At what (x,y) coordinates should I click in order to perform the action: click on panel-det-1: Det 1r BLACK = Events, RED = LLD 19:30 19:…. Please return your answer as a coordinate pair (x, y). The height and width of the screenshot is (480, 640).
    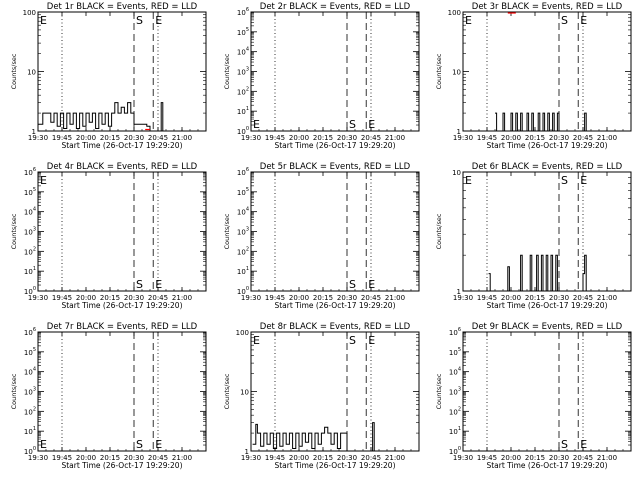
    Looking at the image, I should click on (108, 76).